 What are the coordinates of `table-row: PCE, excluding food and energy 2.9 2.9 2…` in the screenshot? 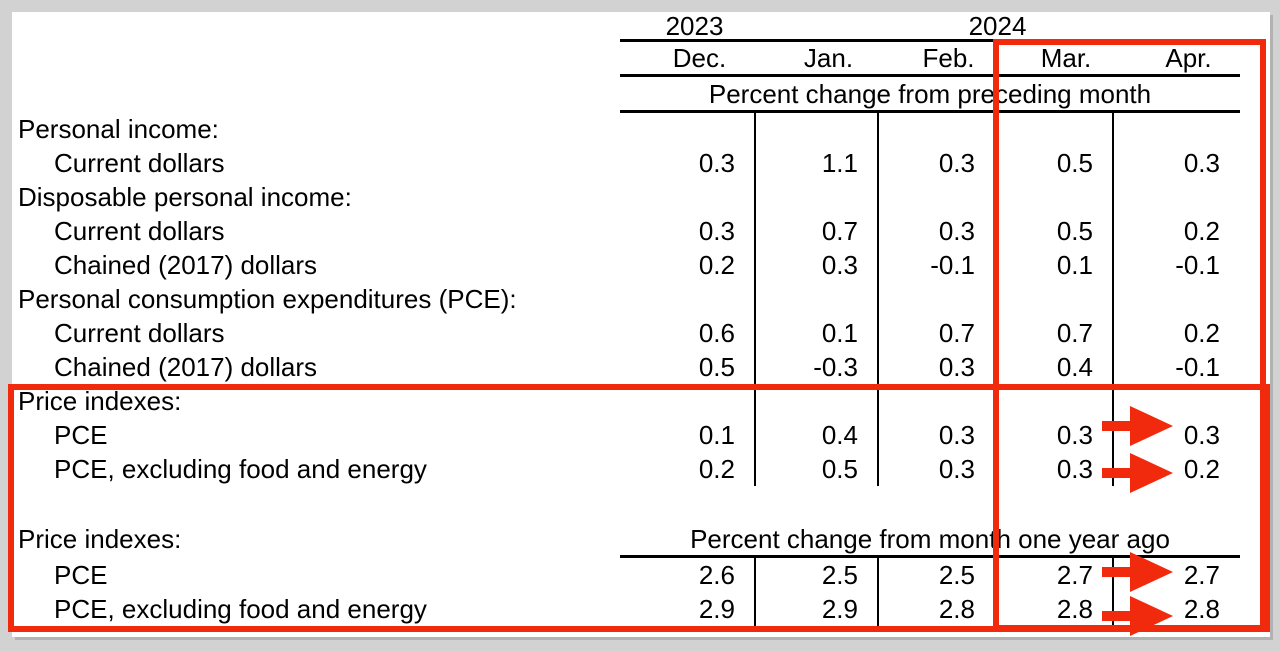 It's located at (641, 609).